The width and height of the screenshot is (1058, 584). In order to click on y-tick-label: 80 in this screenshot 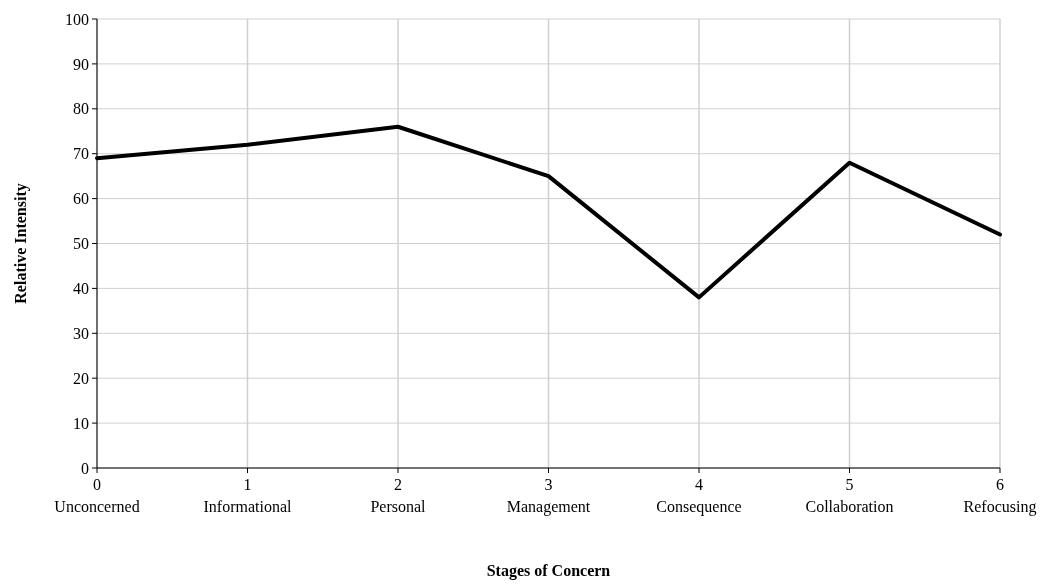, I will do `click(81, 109)`.